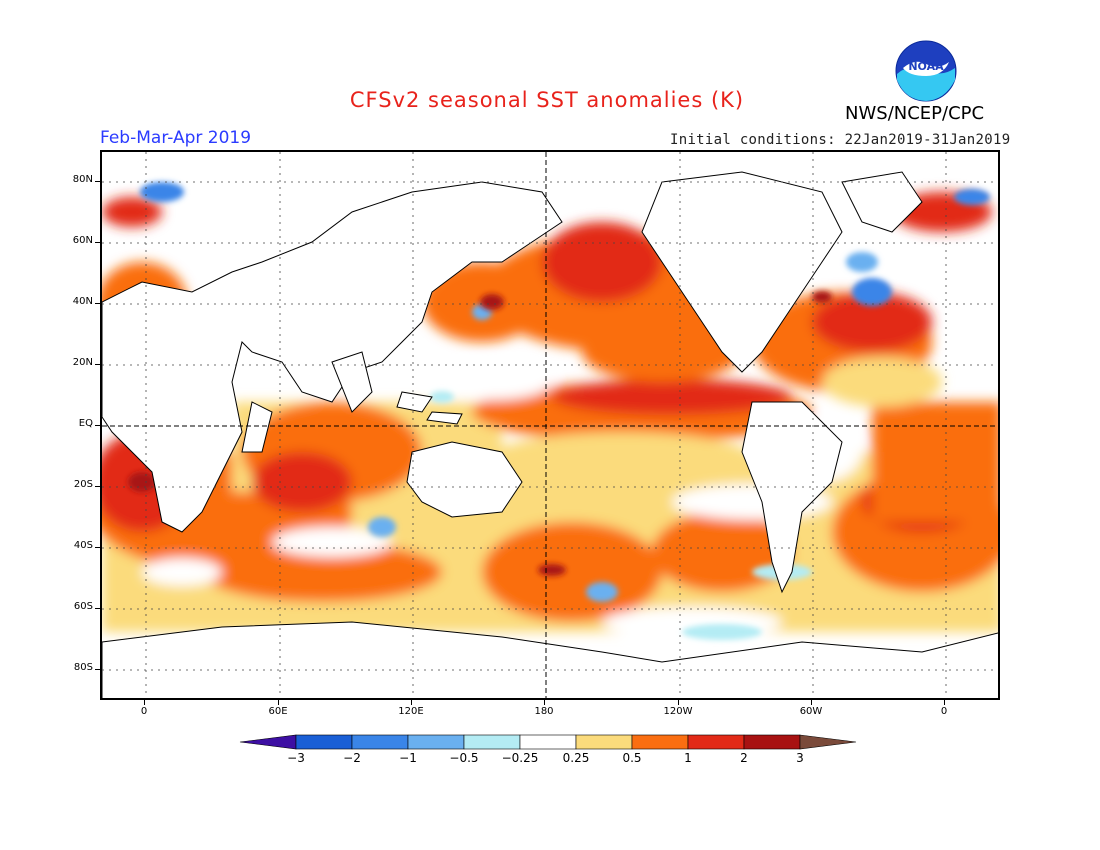  I want to click on lon-label: 120W, so click(678, 711).